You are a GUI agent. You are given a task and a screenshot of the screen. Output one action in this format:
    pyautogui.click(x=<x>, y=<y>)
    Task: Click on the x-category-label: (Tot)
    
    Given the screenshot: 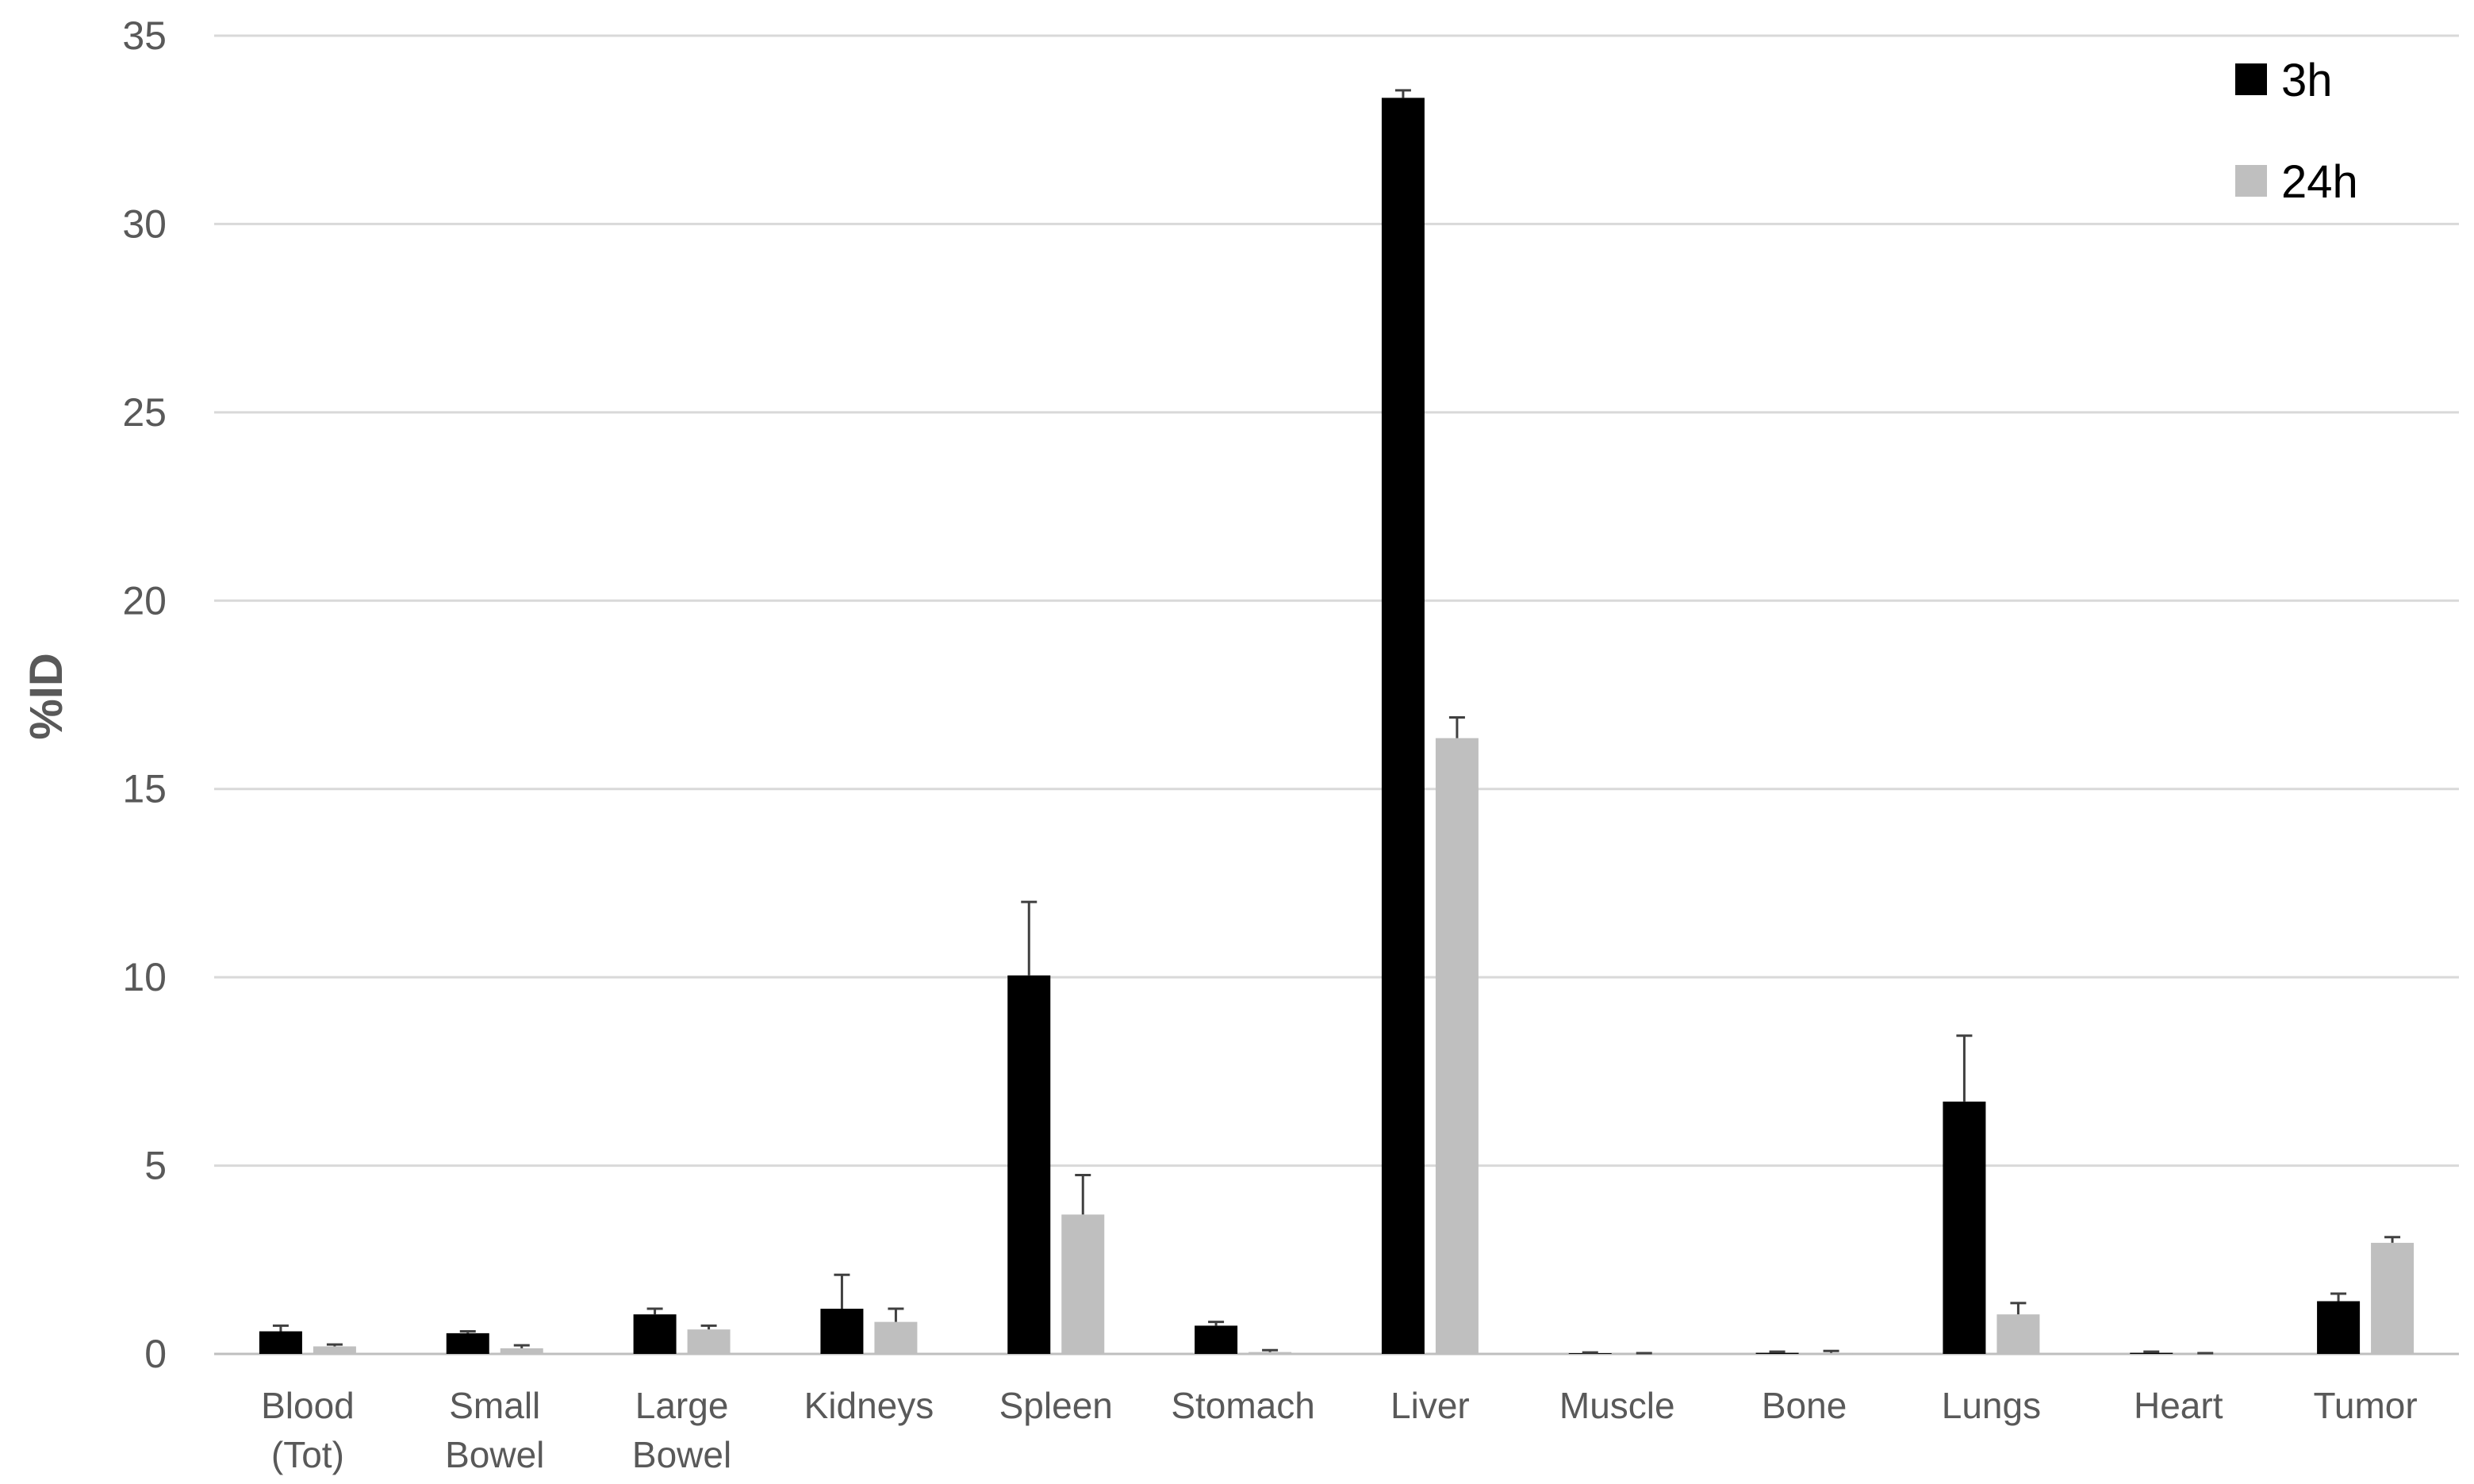 What is the action you would take?
    pyautogui.click(x=307, y=1454)
    